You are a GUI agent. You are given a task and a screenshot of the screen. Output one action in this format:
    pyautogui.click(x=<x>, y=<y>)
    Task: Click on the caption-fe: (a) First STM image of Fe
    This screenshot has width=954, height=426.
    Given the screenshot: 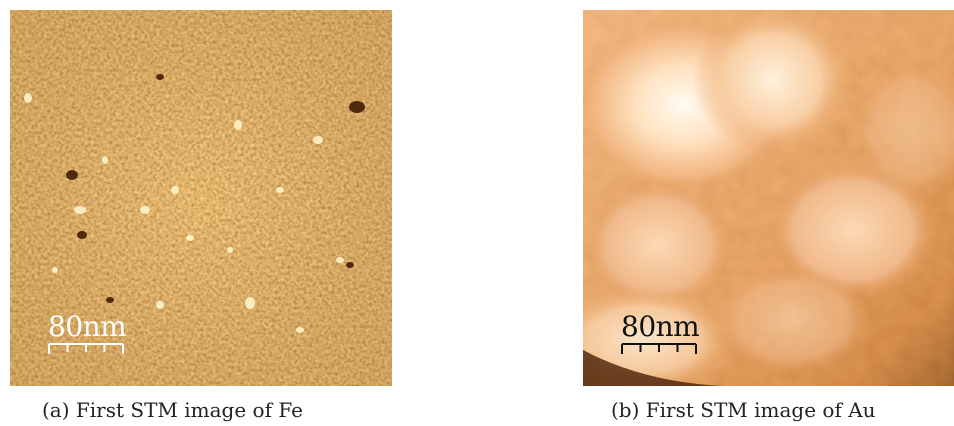 What is the action you would take?
    pyautogui.click(x=172, y=410)
    